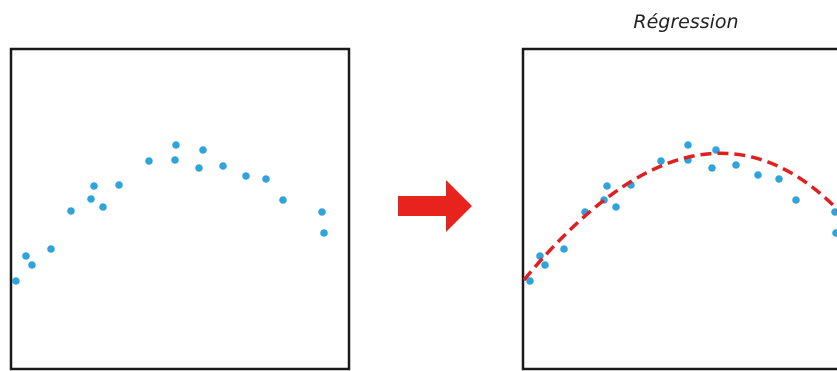  Describe the element at coordinates (435, 206) in the screenshot. I see `arrow` at that location.